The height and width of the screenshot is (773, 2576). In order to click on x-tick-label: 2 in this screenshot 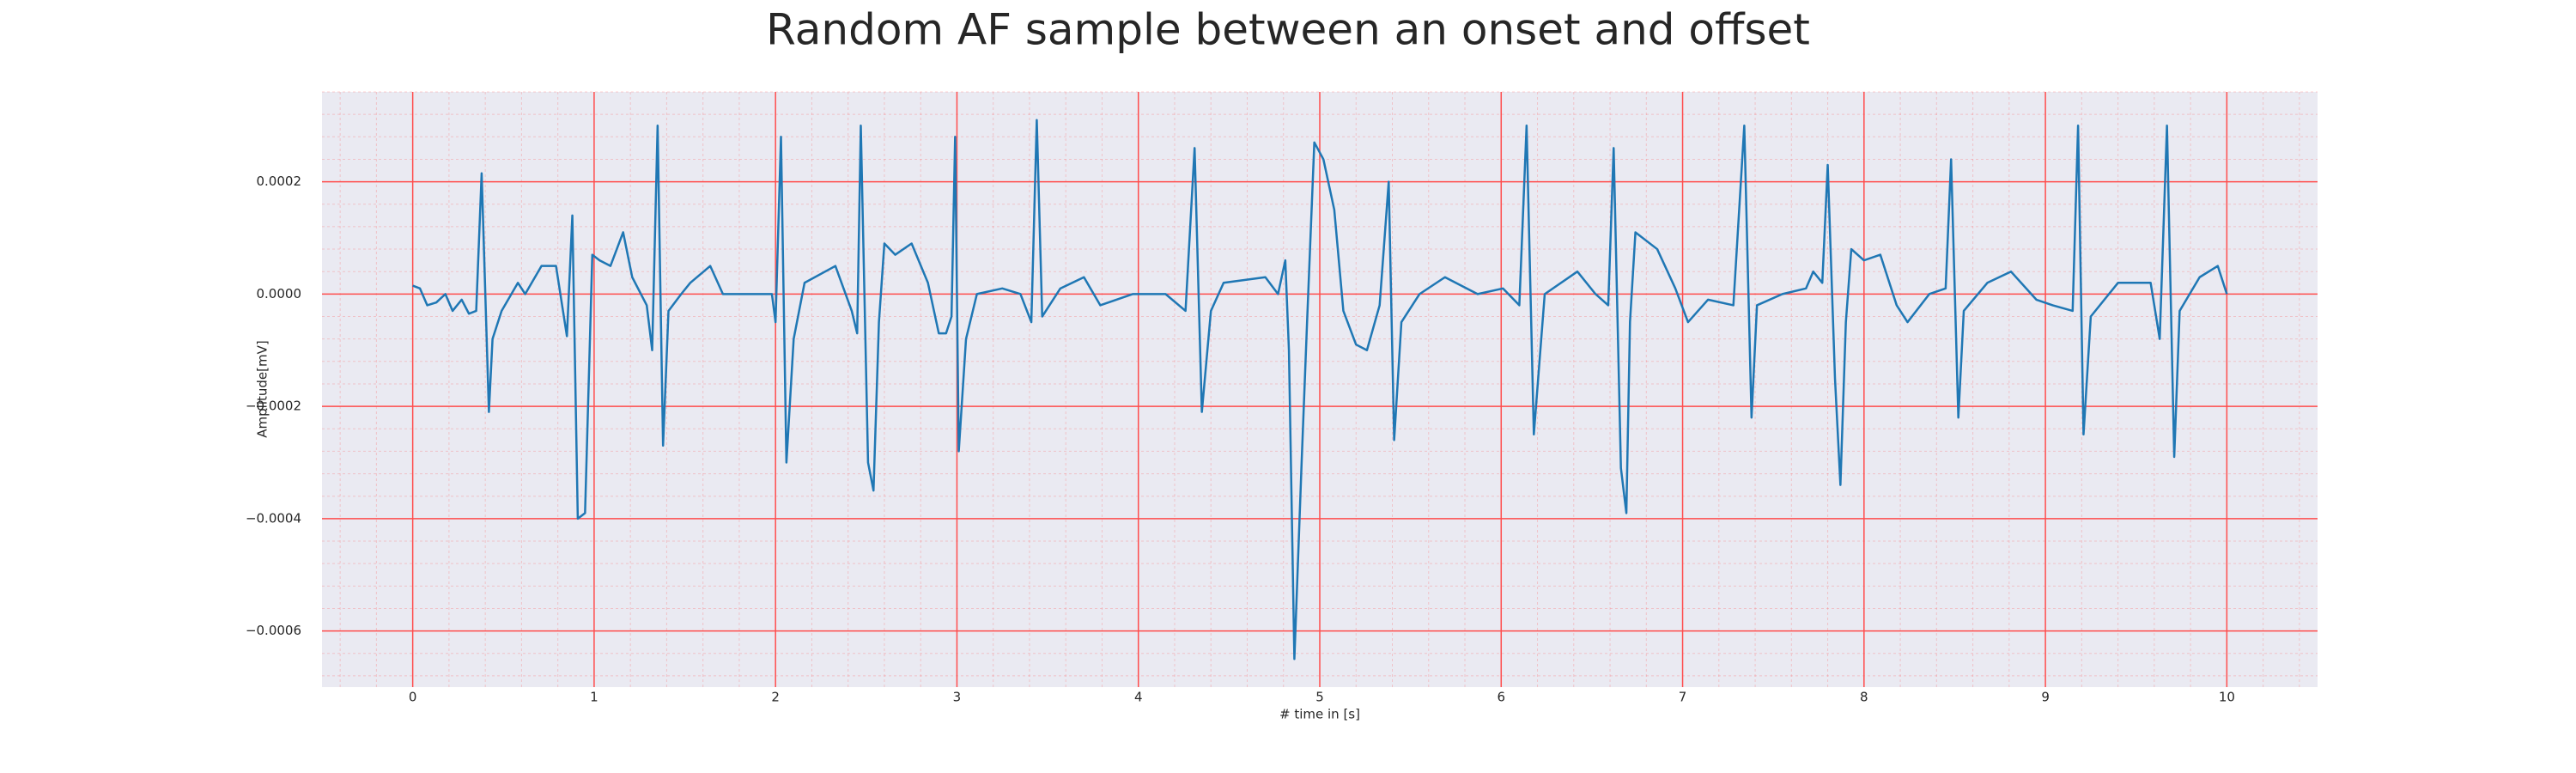, I will do `click(775, 697)`.